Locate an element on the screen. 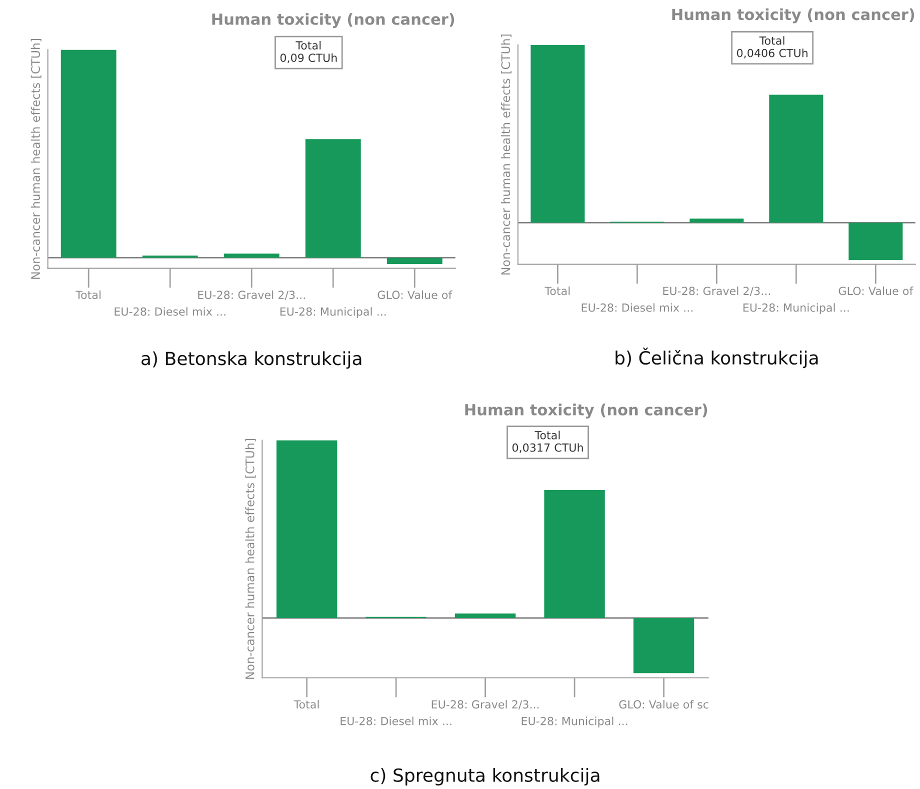 This screenshot has height=789, width=920. text: c) Spregnuta konstrukcija is located at coordinates (485, 777).